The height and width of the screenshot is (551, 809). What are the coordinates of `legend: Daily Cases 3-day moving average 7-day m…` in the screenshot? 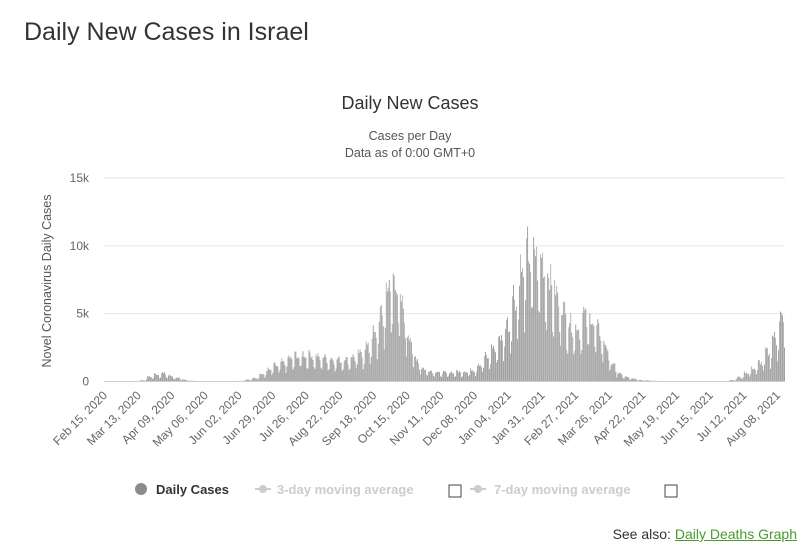 It's located at (406, 490).